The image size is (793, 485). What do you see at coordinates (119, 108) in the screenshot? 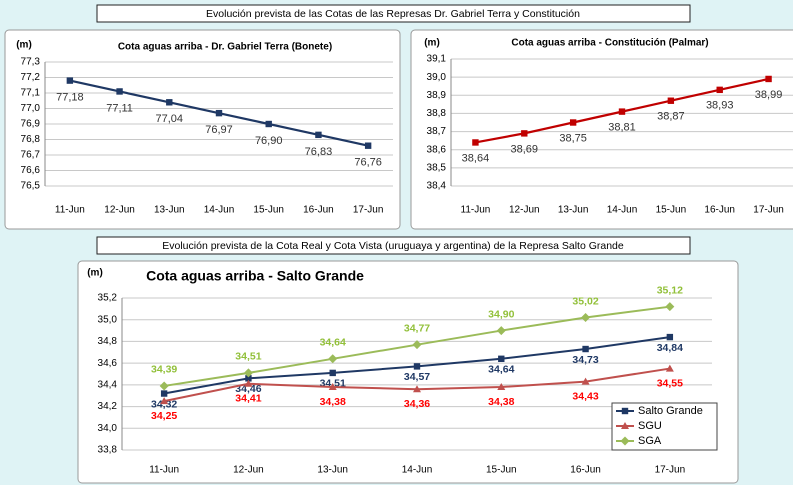
I see `data-label: 77,11` at bounding box center [119, 108].